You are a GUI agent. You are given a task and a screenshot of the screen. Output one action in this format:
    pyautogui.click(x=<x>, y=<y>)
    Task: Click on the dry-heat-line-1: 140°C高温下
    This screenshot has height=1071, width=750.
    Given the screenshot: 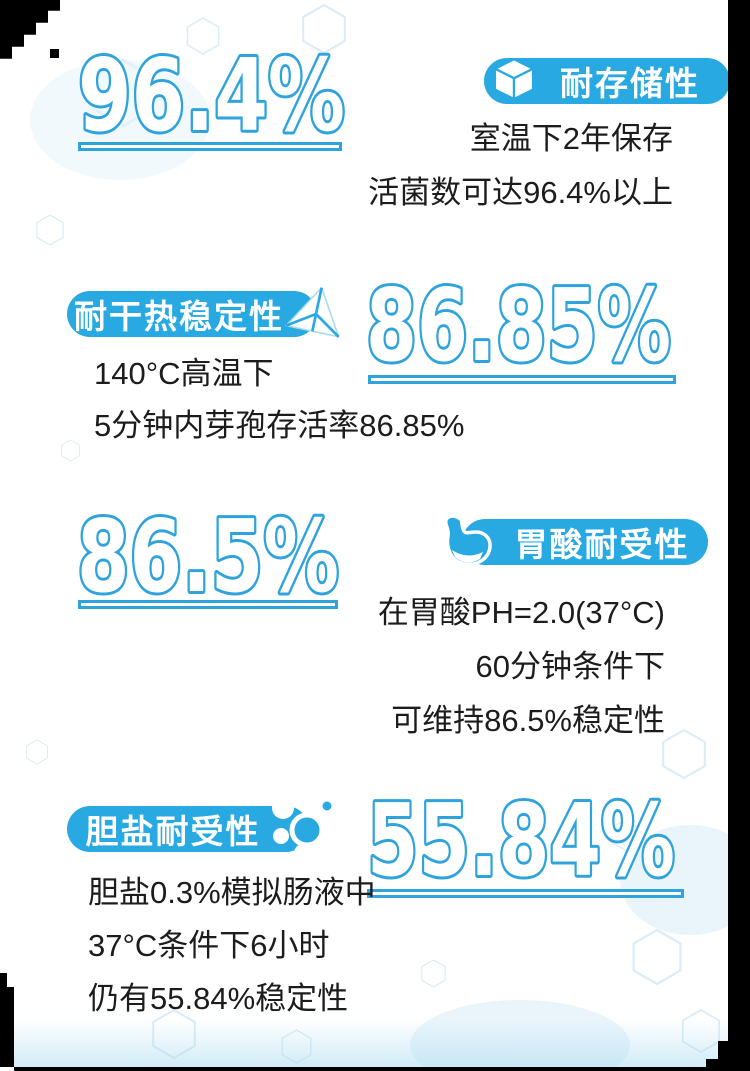 What is the action you would take?
    pyautogui.click(x=184, y=373)
    